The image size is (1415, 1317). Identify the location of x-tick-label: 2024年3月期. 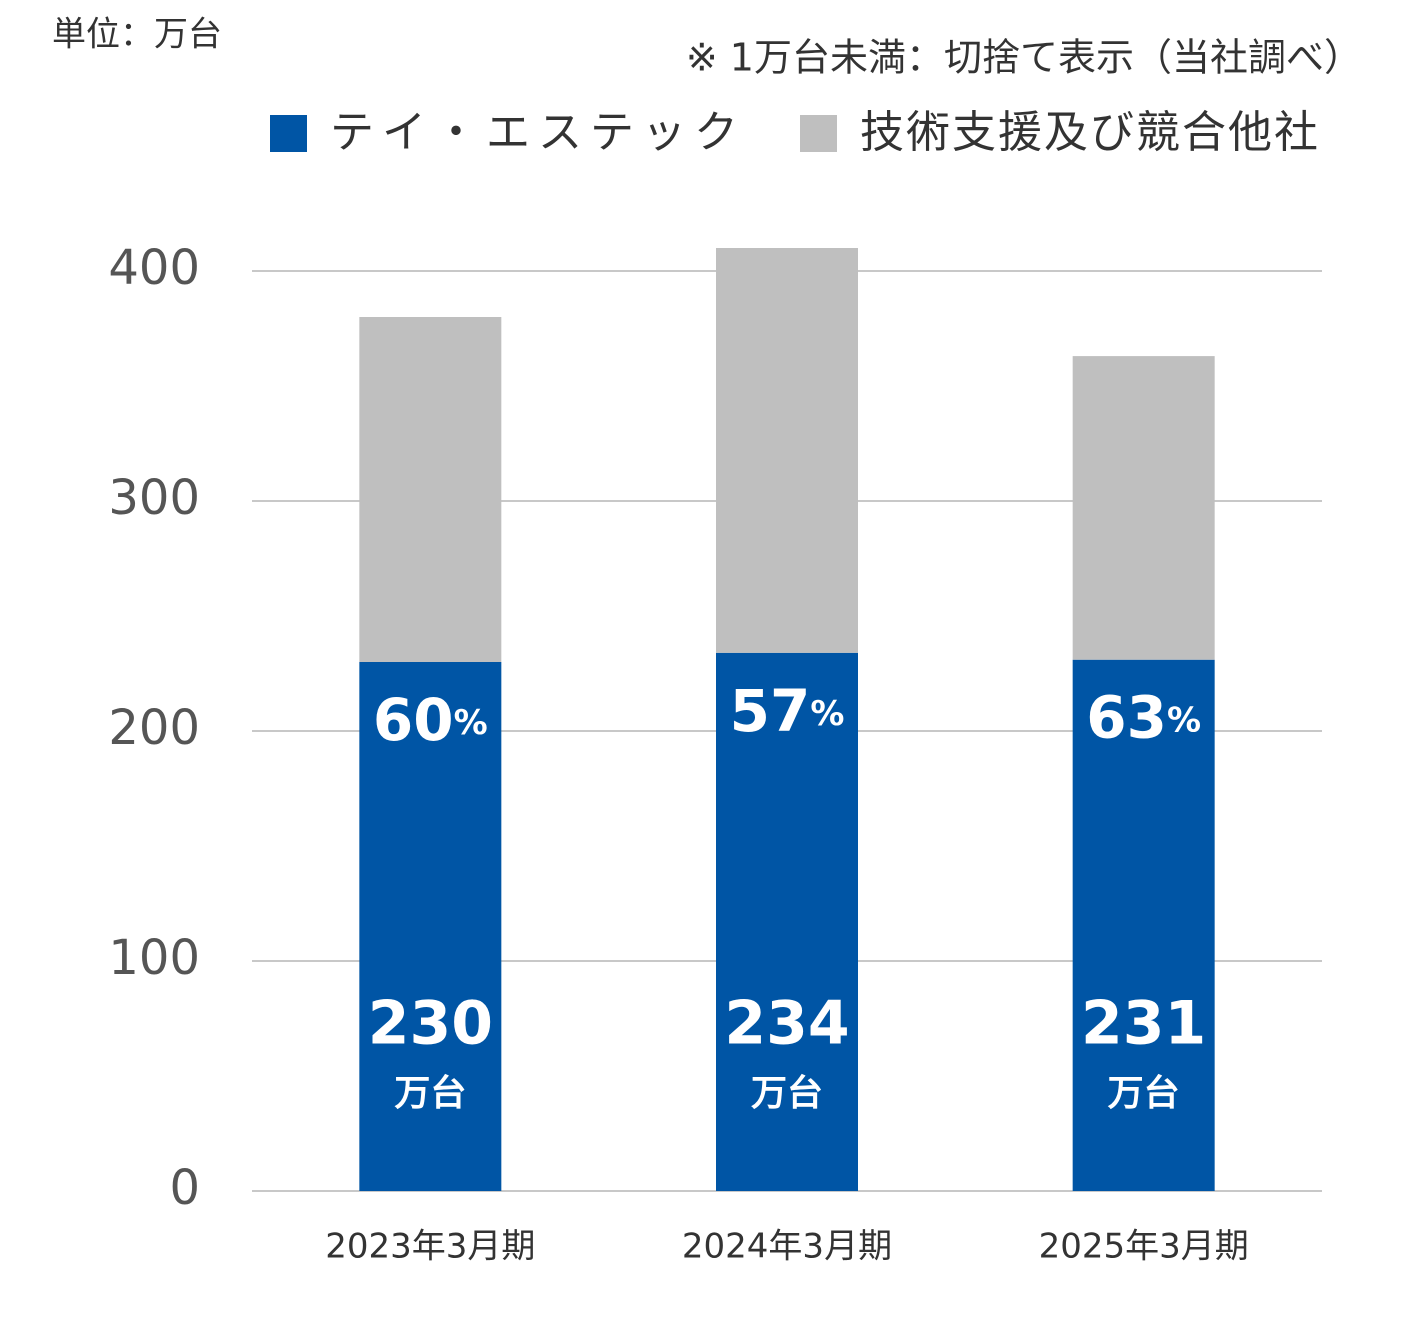
(787, 1247).